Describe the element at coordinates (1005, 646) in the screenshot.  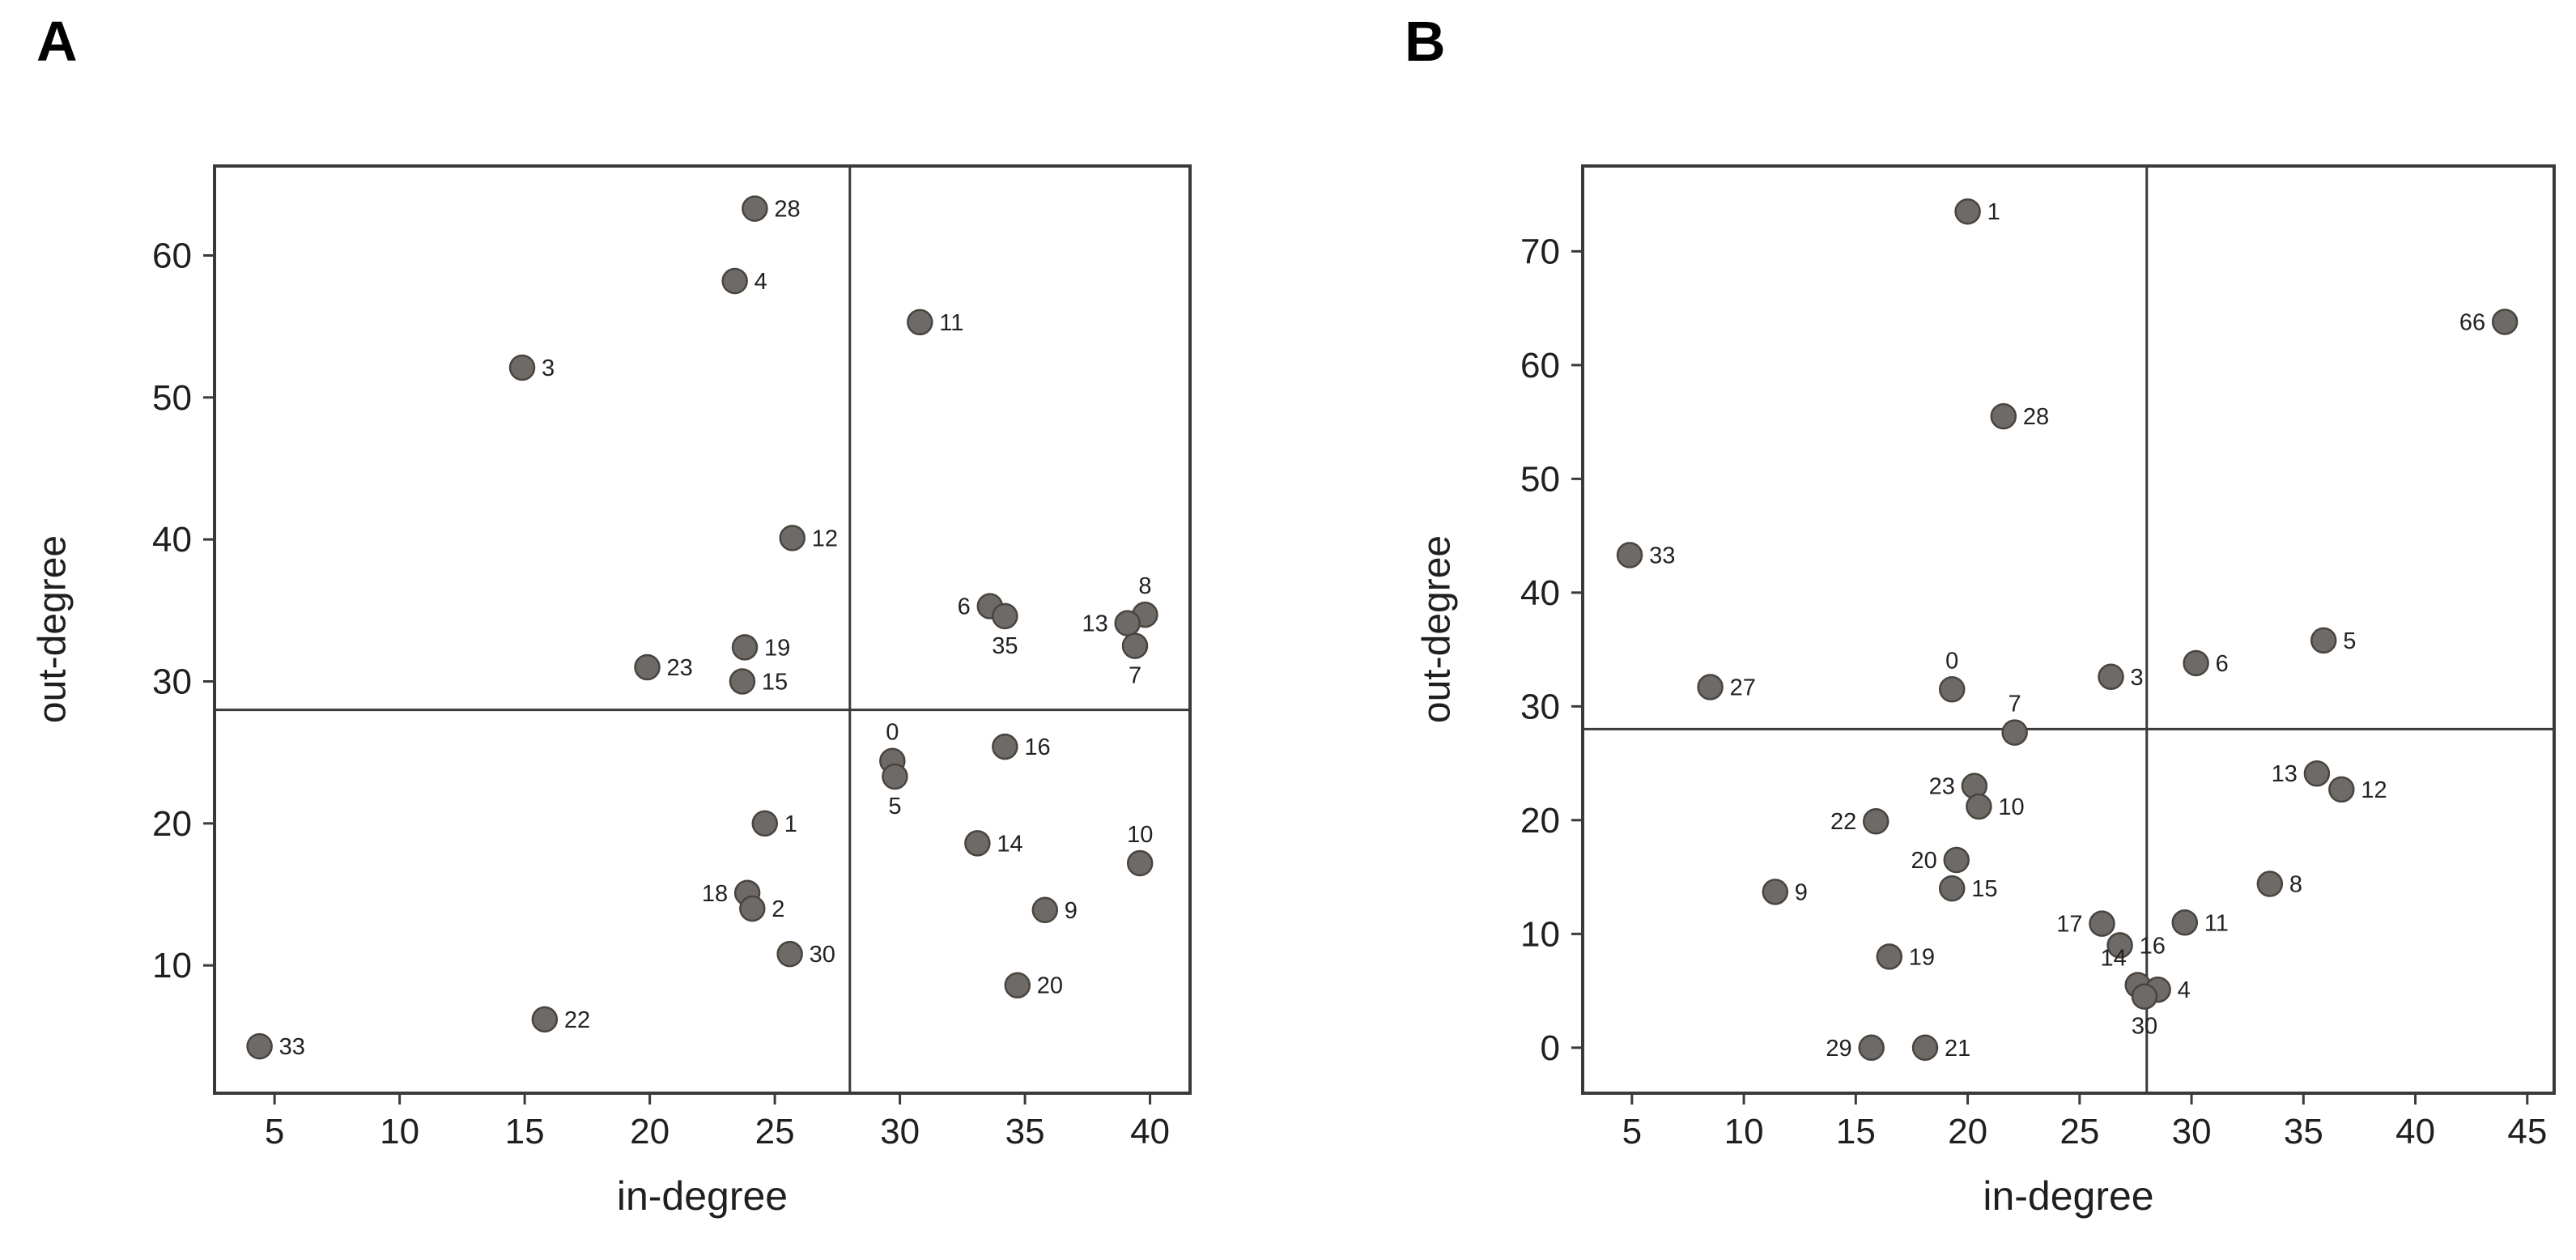
I see `point-label-35: 35` at that location.